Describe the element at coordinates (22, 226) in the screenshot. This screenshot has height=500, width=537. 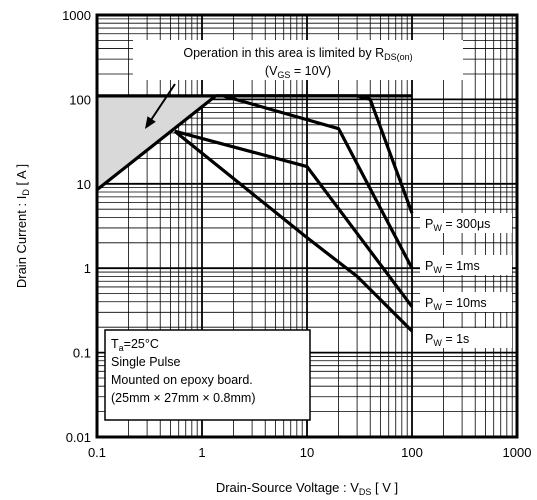
I see `y-axis-label: Drain Current : ID [ A ]` at that location.